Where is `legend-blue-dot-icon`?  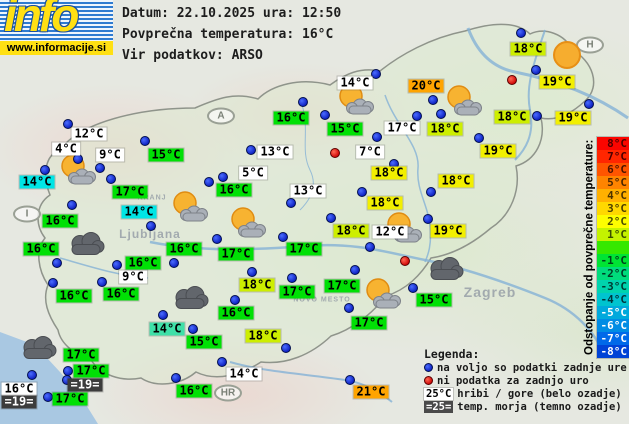
legend-blue-dot-icon is located at coordinates (428, 367).